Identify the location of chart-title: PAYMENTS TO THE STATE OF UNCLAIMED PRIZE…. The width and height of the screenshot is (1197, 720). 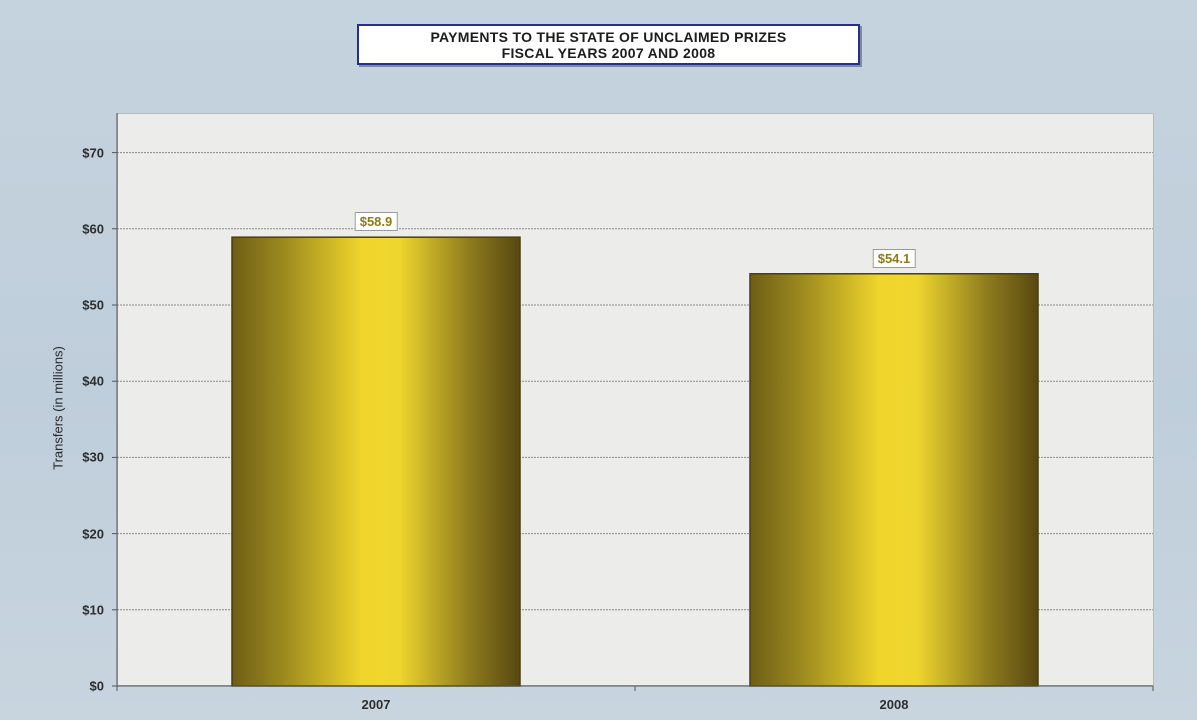
(608, 37).